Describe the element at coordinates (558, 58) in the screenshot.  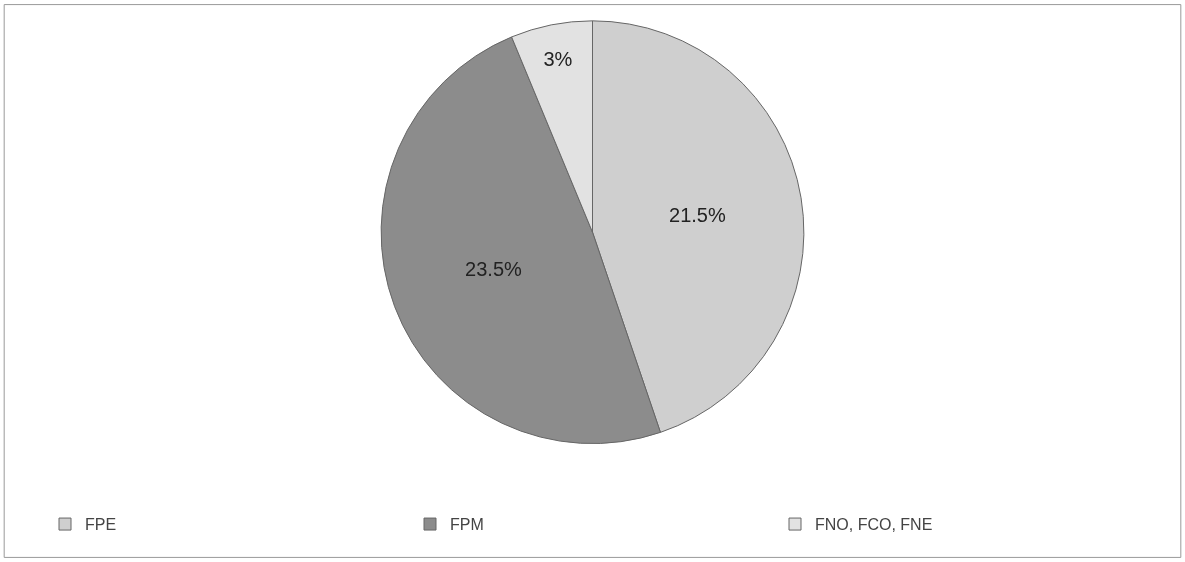
I see `data-label: 3%` at that location.